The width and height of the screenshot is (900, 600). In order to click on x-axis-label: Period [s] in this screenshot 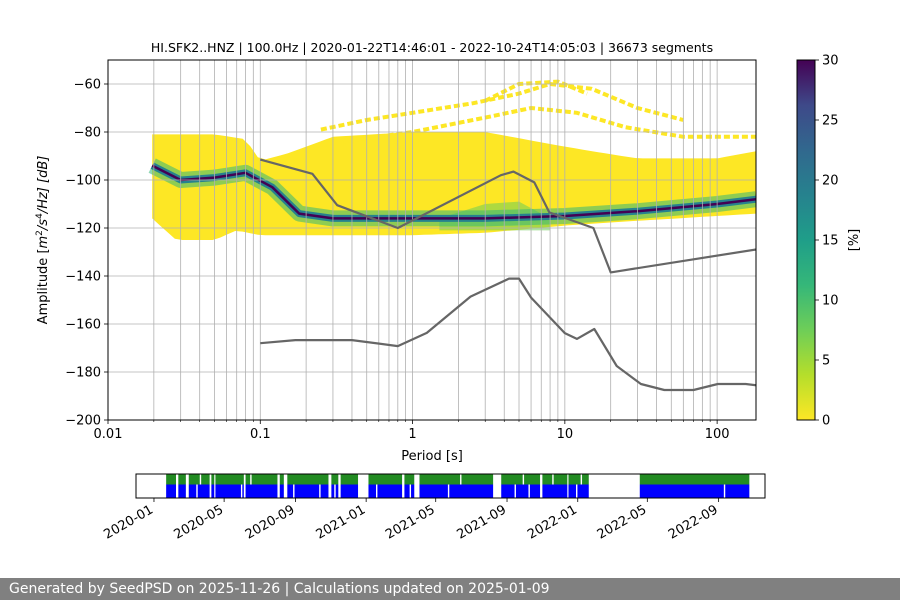, I will do `click(432, 456)`.